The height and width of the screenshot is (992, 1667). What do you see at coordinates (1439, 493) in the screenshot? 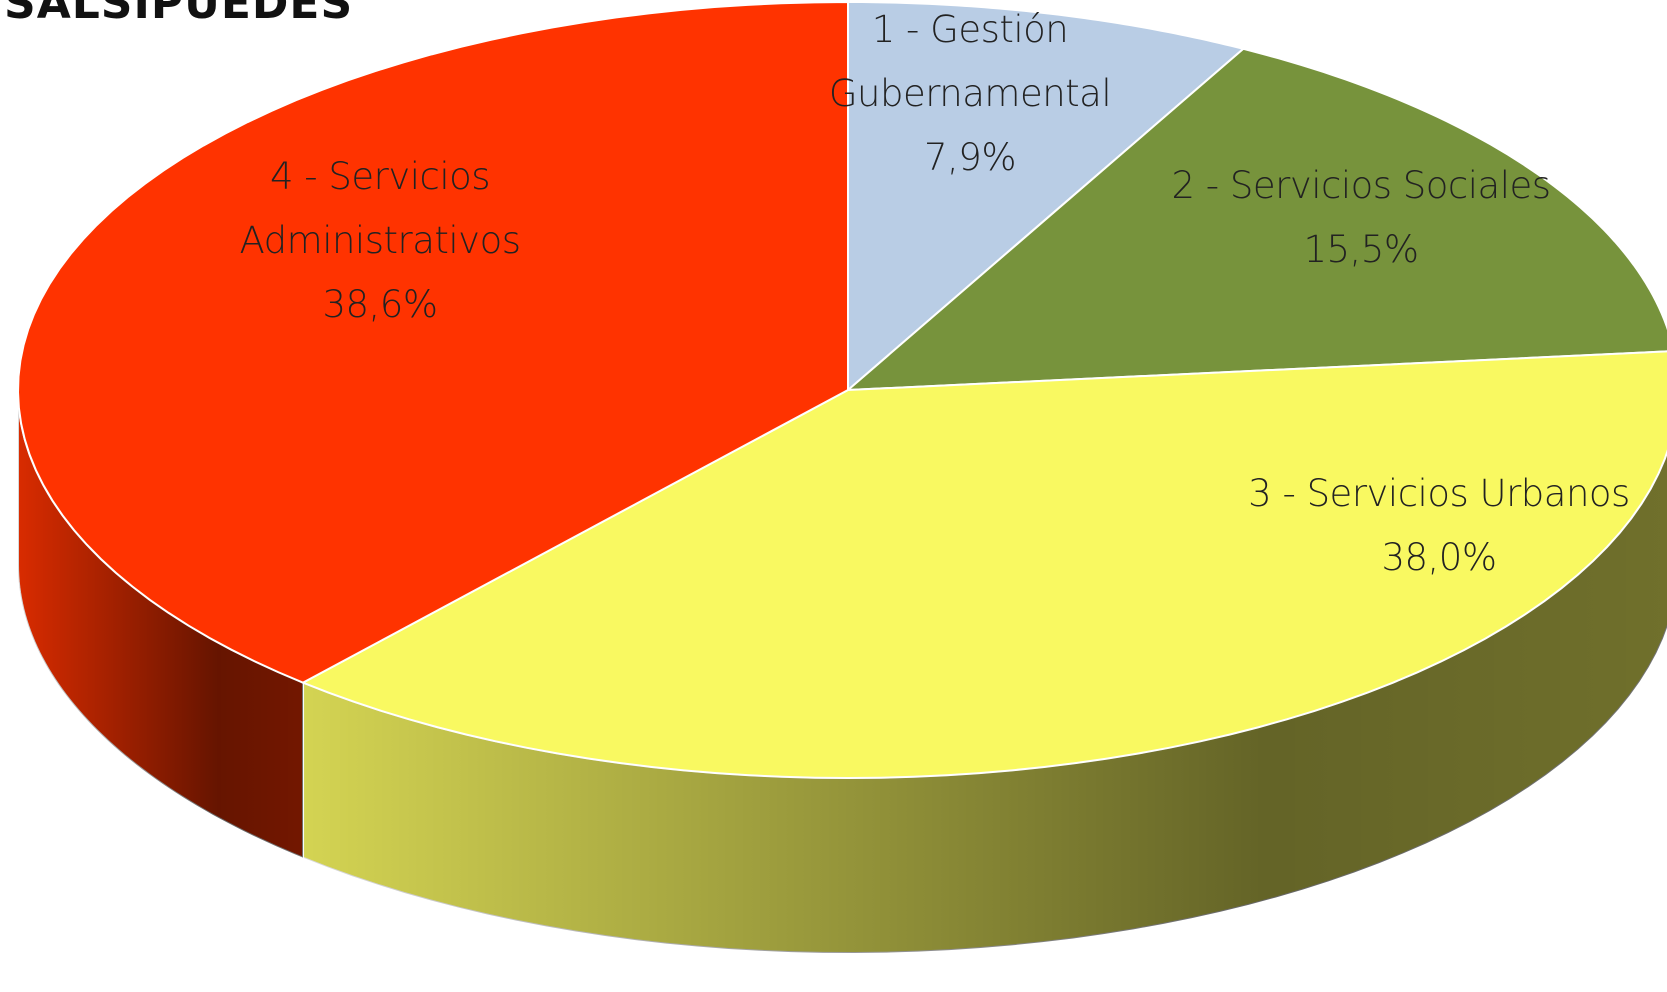
I see `category-label: 3 - Servicios Urbanos` at bounding box center [1439, 493].